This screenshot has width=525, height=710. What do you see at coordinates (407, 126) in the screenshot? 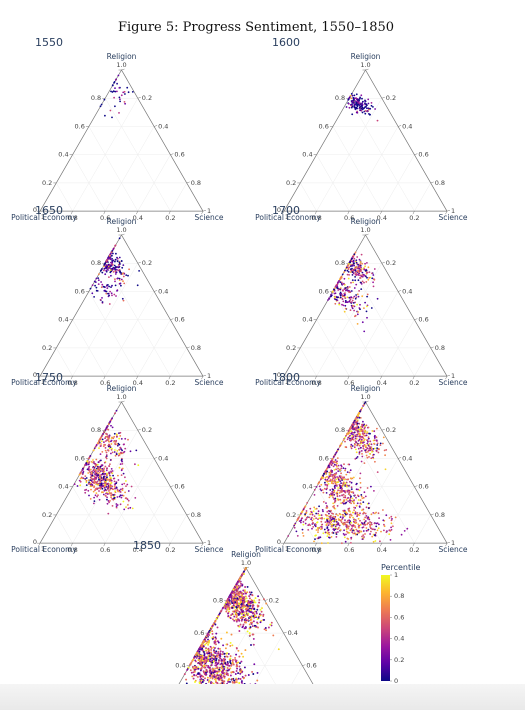
I see `tick-label-science: 0.4` at bounding box center [407, 126].